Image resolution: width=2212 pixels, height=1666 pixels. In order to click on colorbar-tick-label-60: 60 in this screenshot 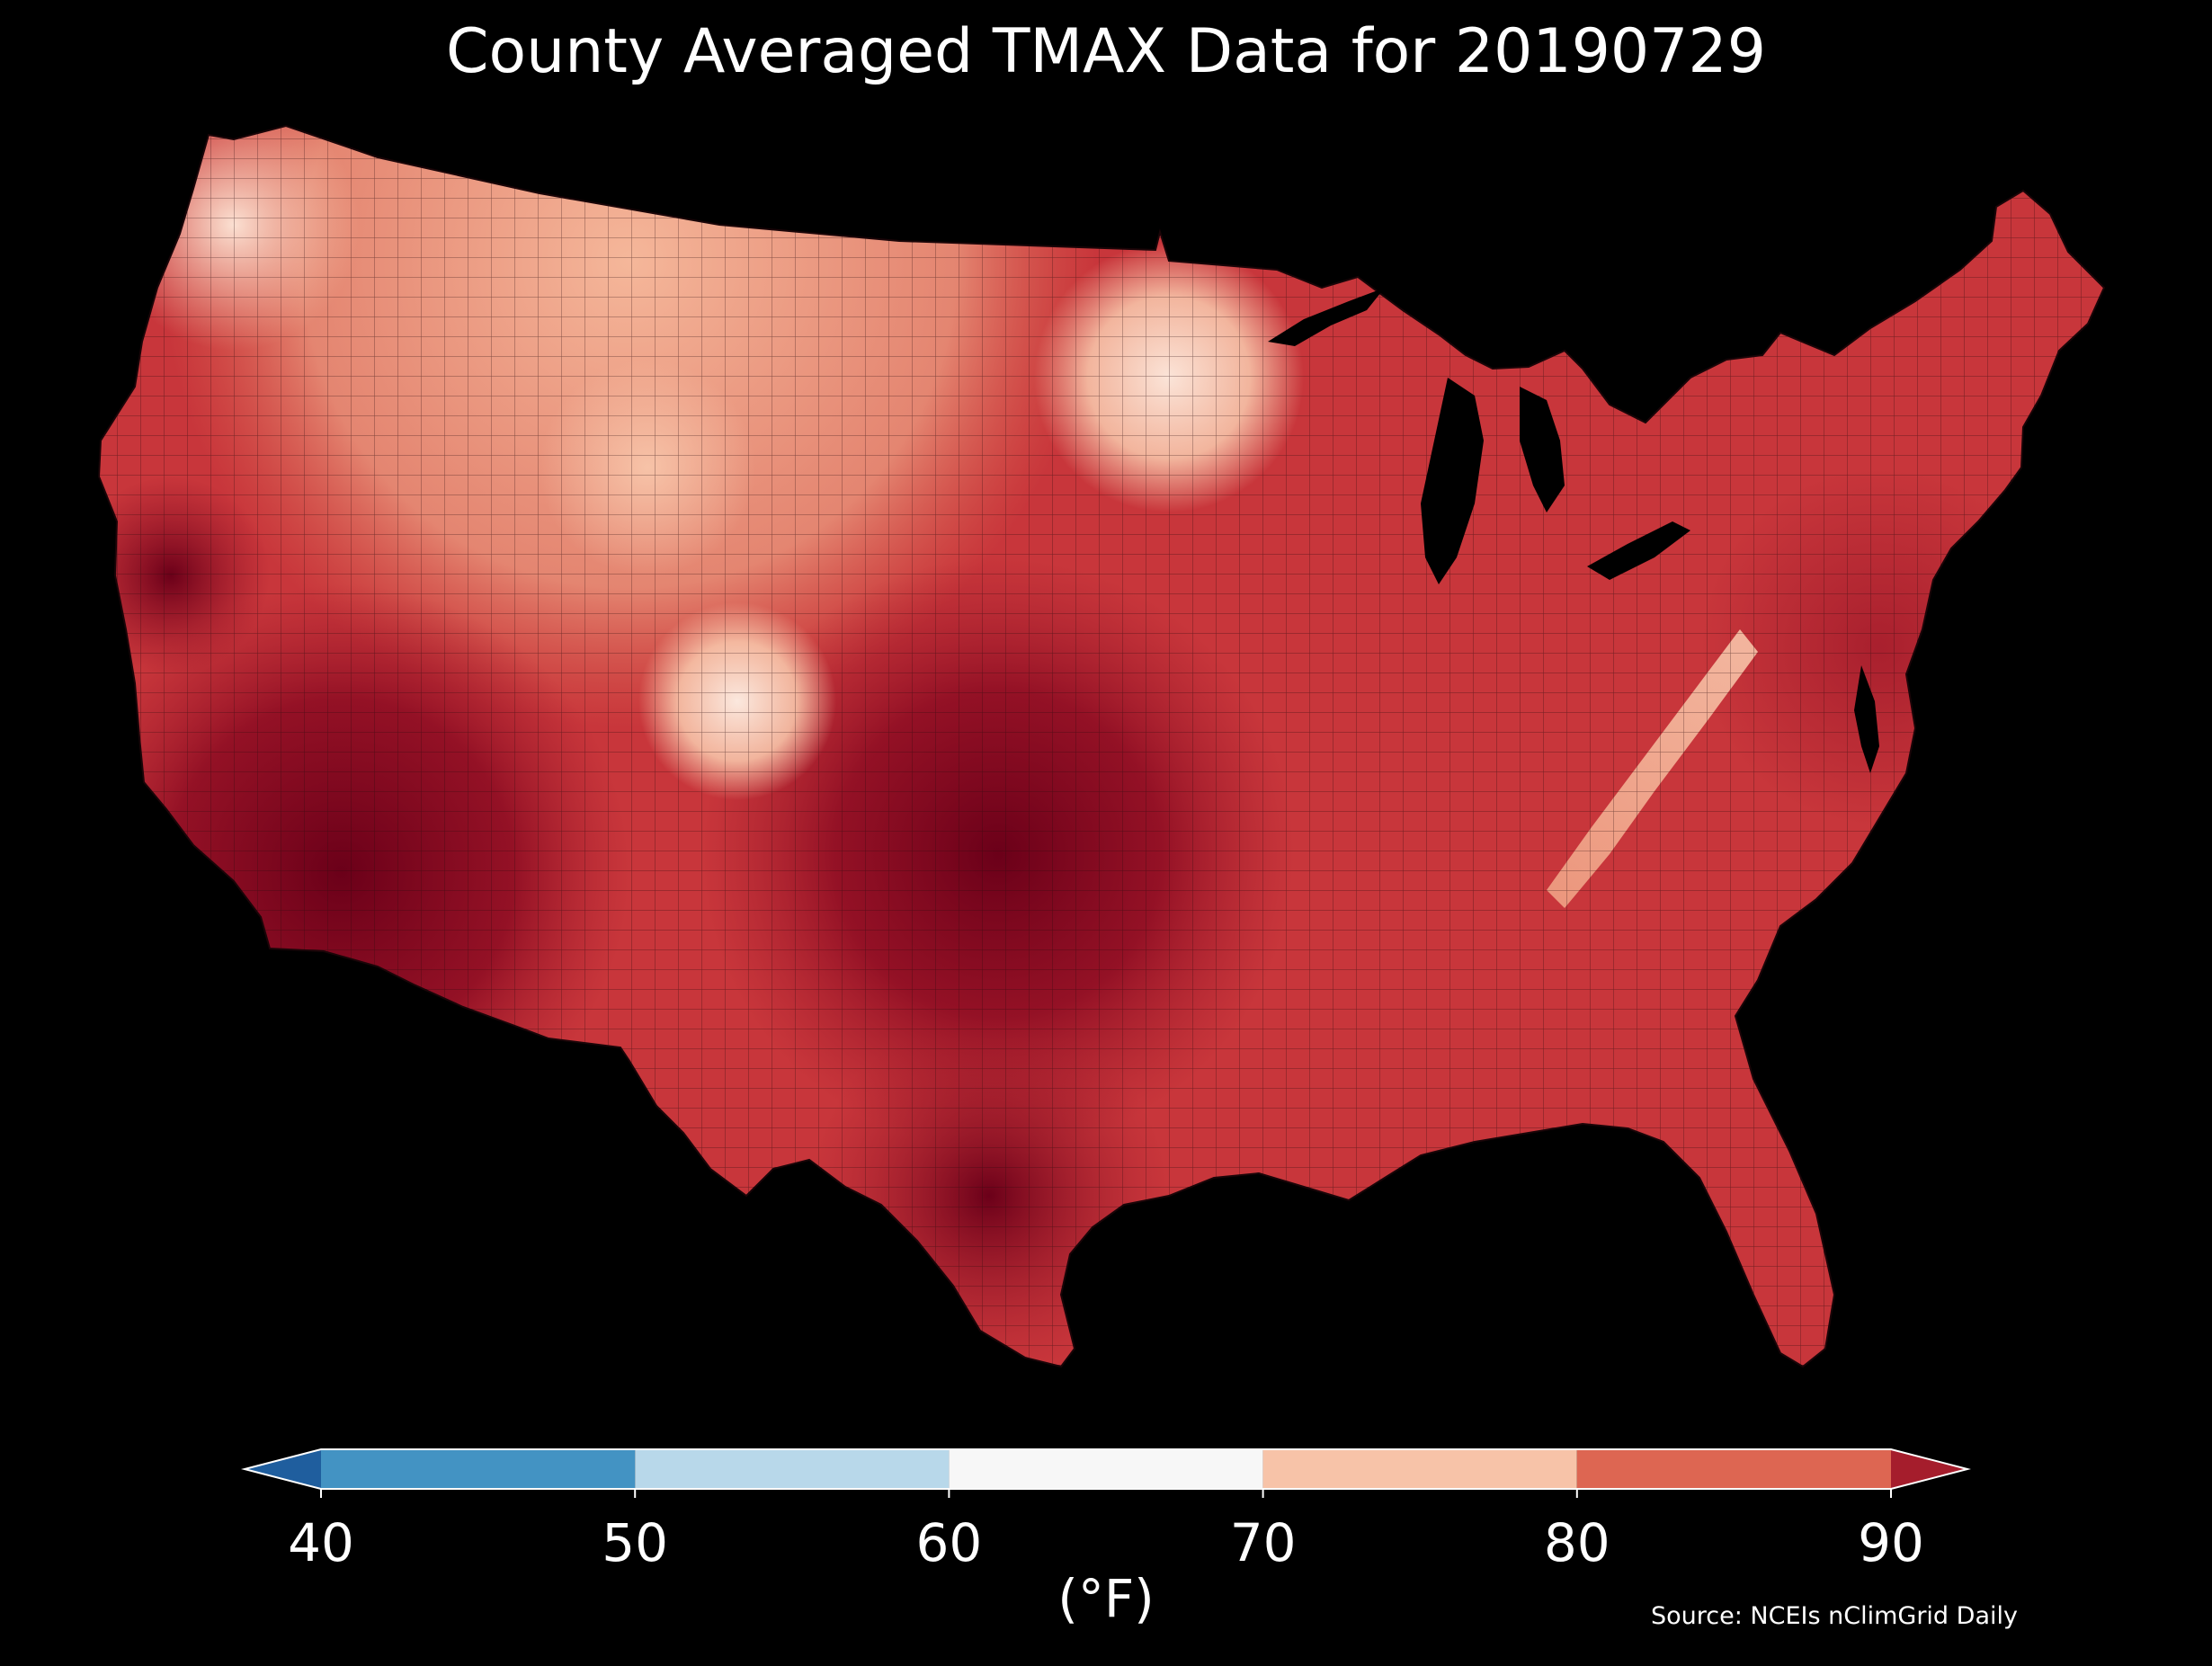, I will do `click(948, 1542)`.